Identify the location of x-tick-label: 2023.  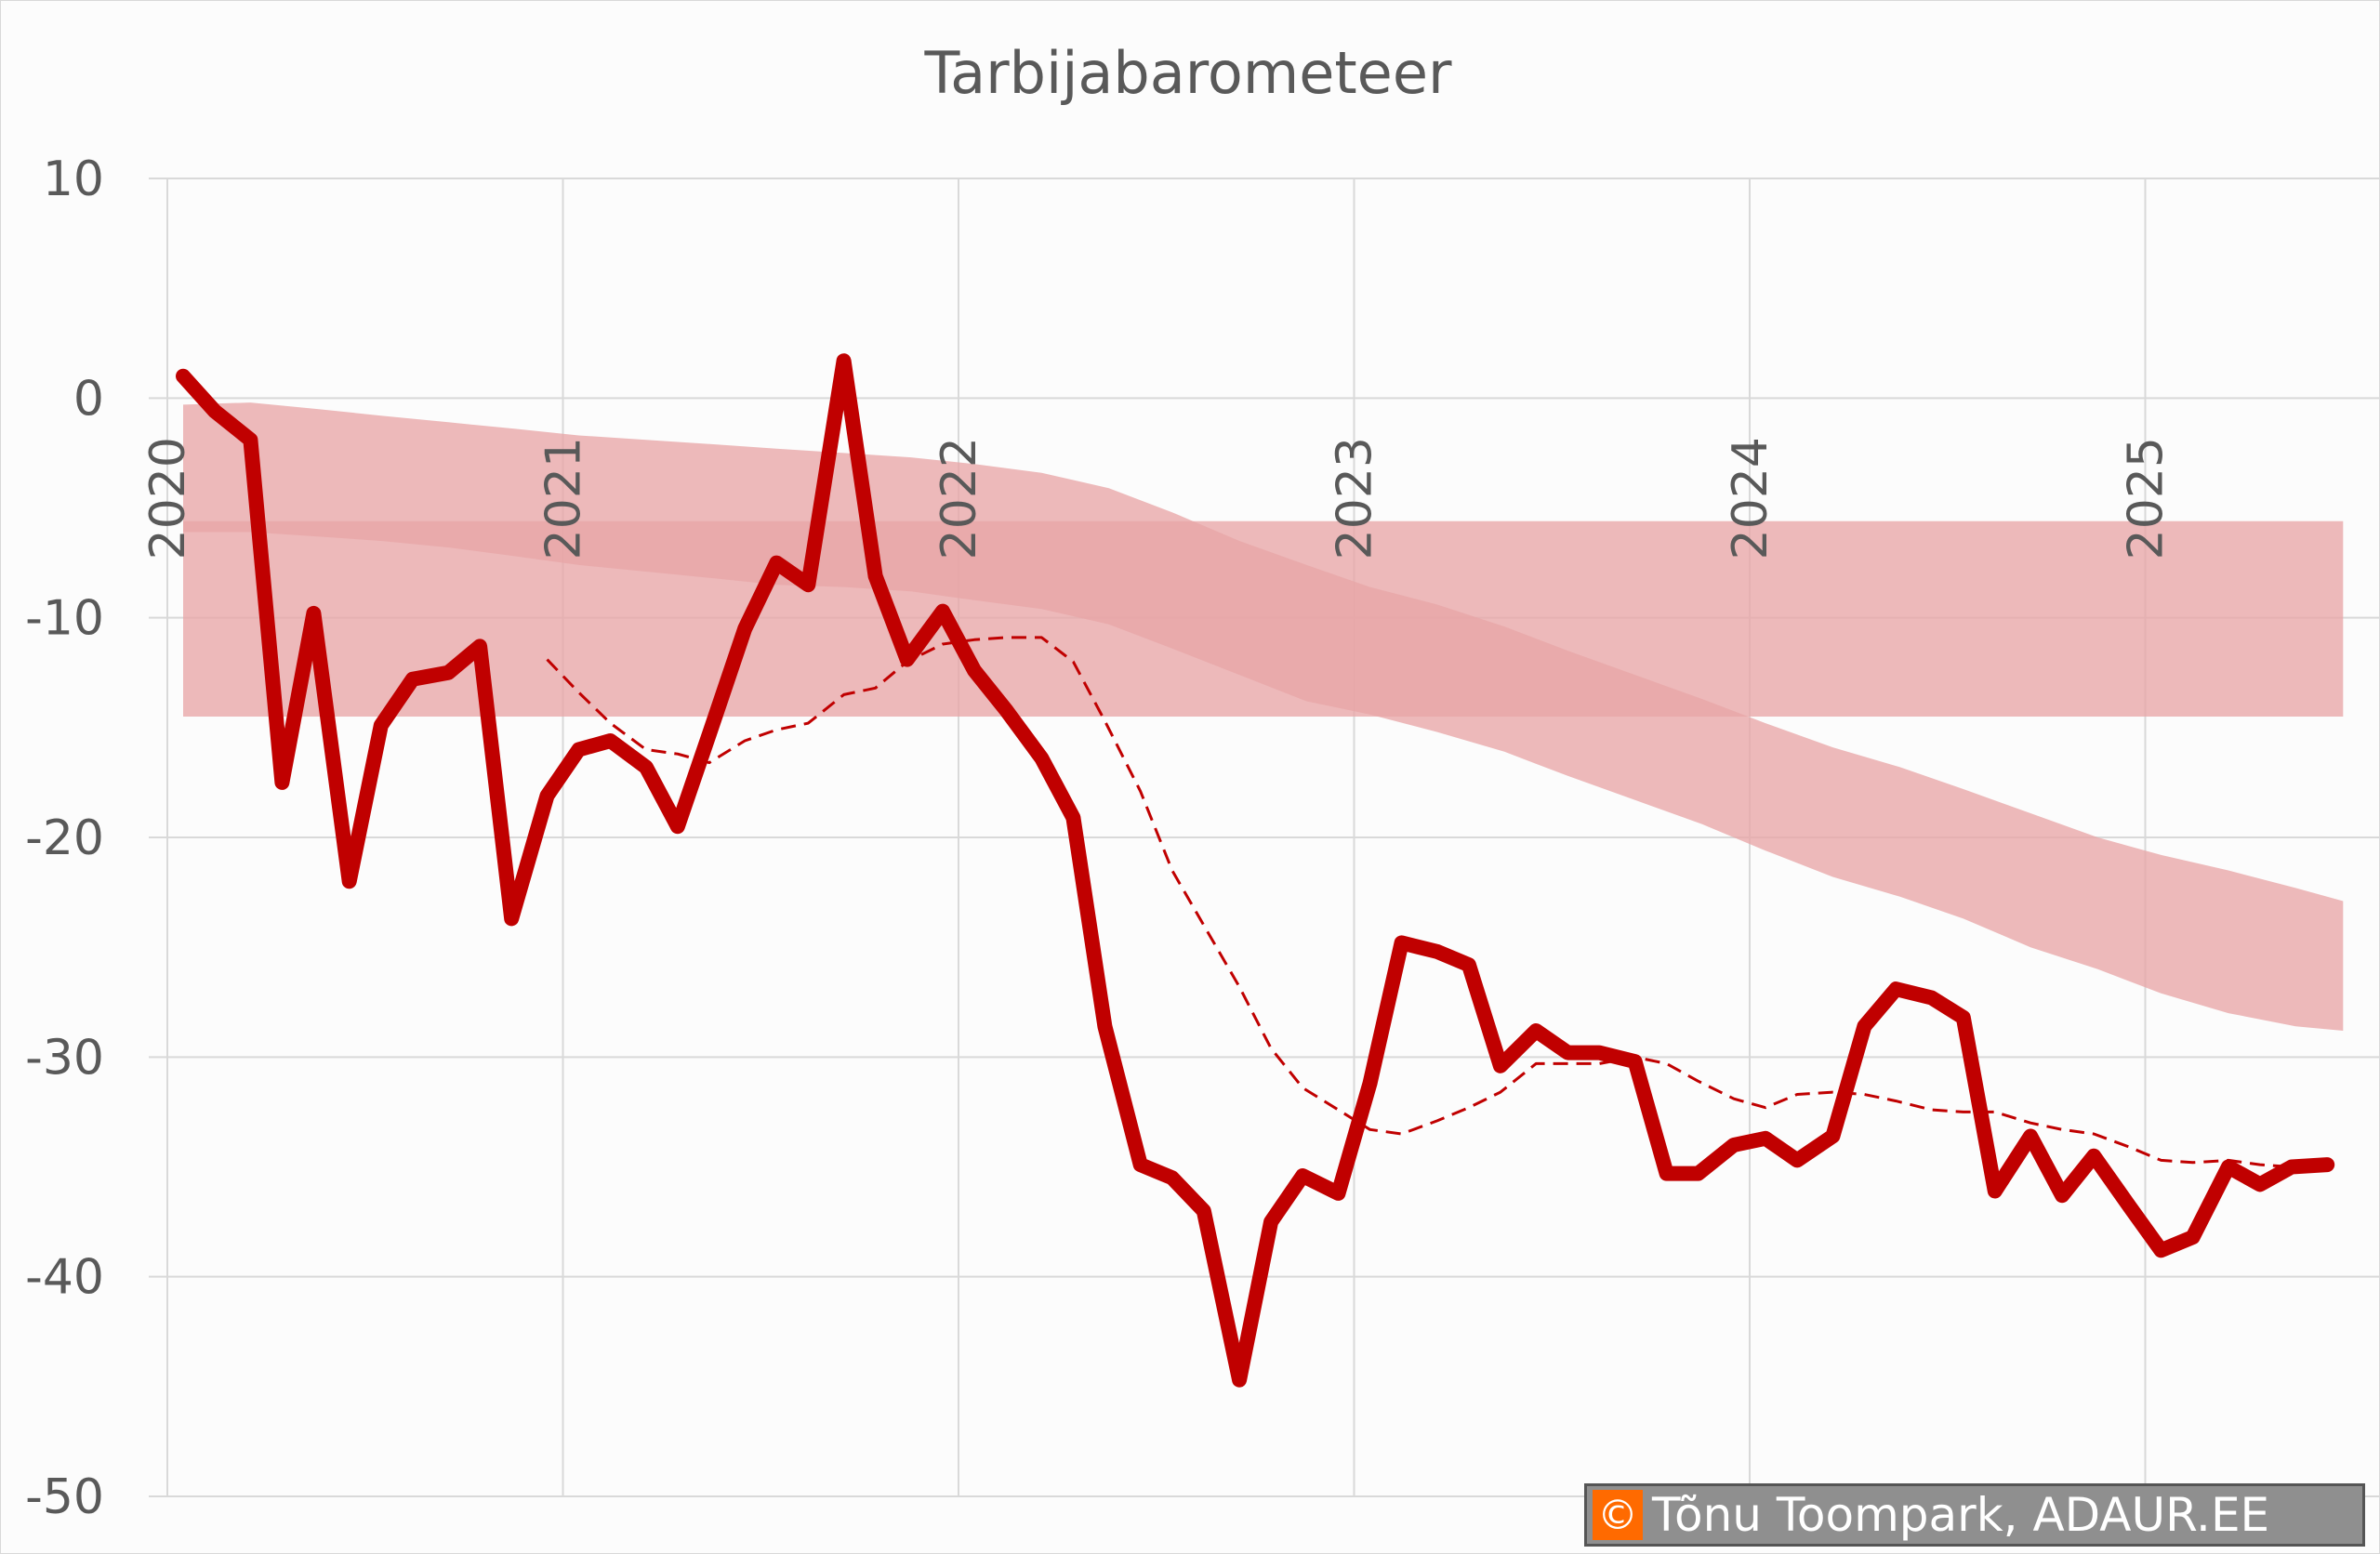
(1355, 498).